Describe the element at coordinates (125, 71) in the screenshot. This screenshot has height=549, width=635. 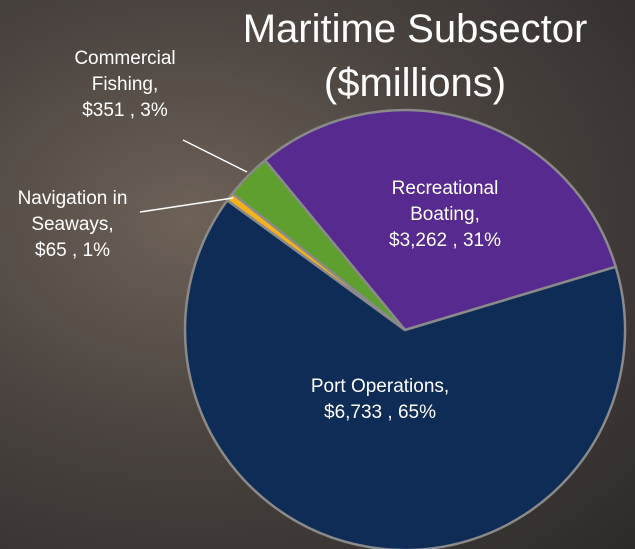
I see `category-label: Commercial Fishing,` at that location.